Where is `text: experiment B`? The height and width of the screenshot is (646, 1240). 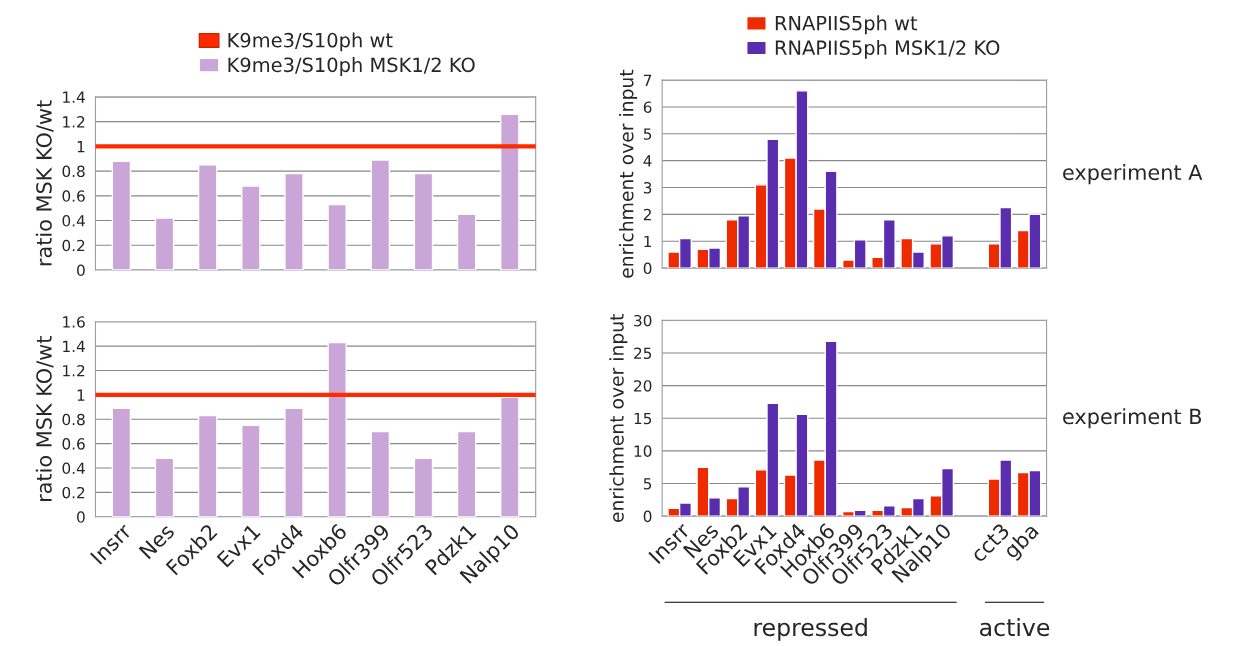
text: experiment B is located at coordinates (1132, 418).